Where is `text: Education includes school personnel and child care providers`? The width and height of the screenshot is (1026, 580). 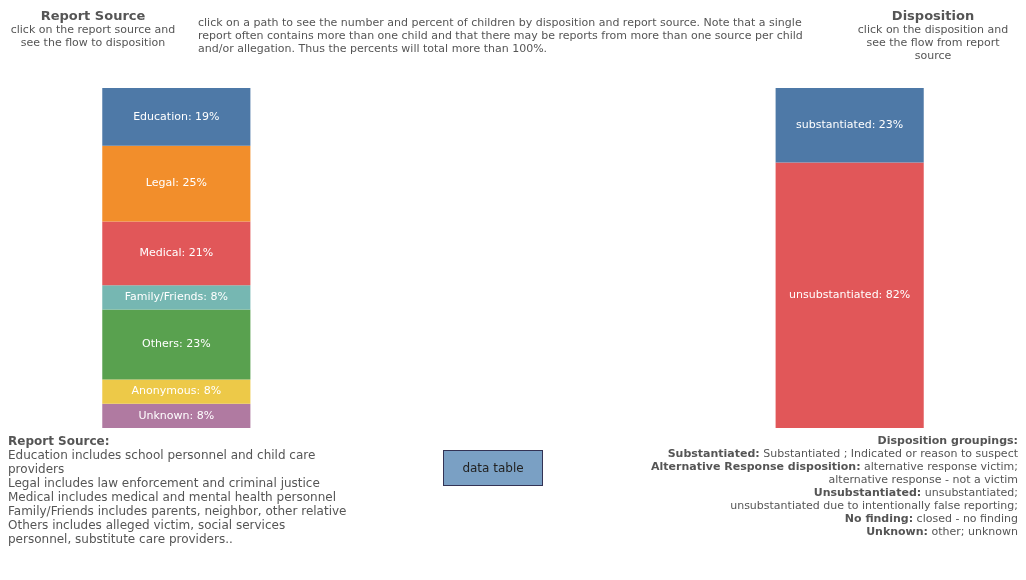 text: Education includes school personnel and child care providers is located at coordinates (162, 462).